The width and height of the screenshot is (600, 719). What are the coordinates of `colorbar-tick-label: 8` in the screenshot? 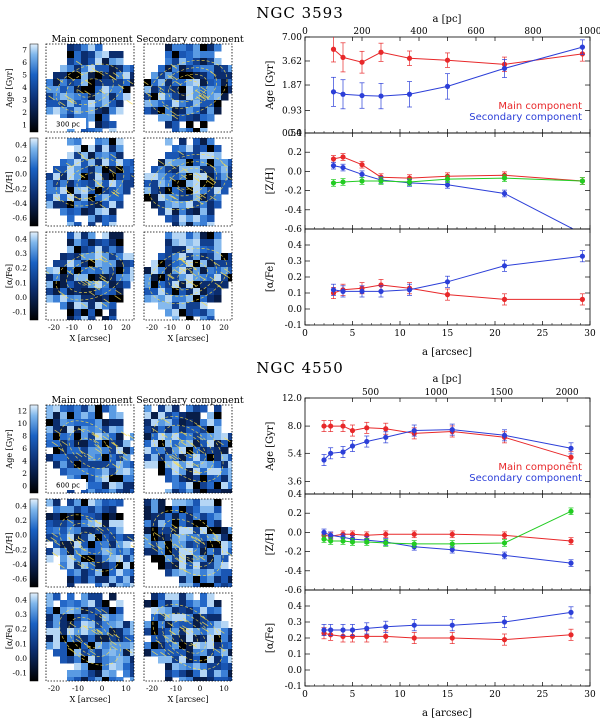 It's located at (24, 435).